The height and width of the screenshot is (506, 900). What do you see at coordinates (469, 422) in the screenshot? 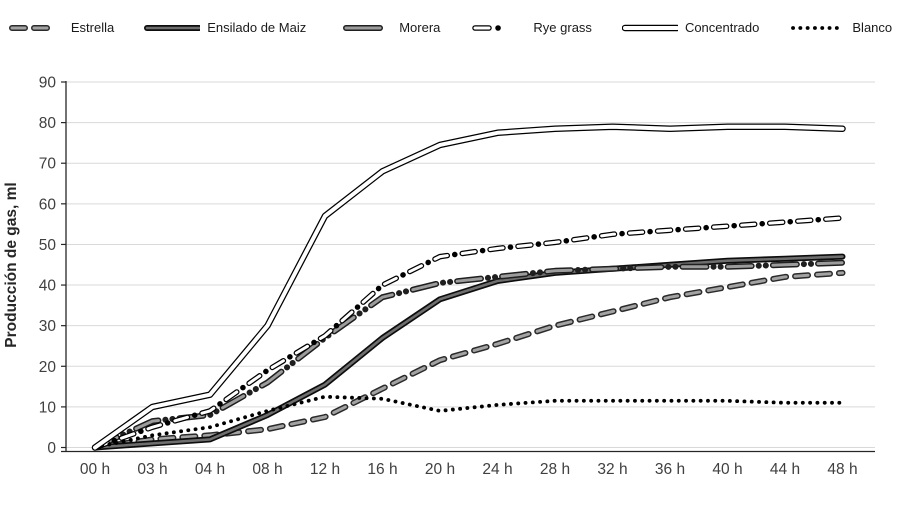
I see `series-line-blanco` at bounding box center [469, 422].